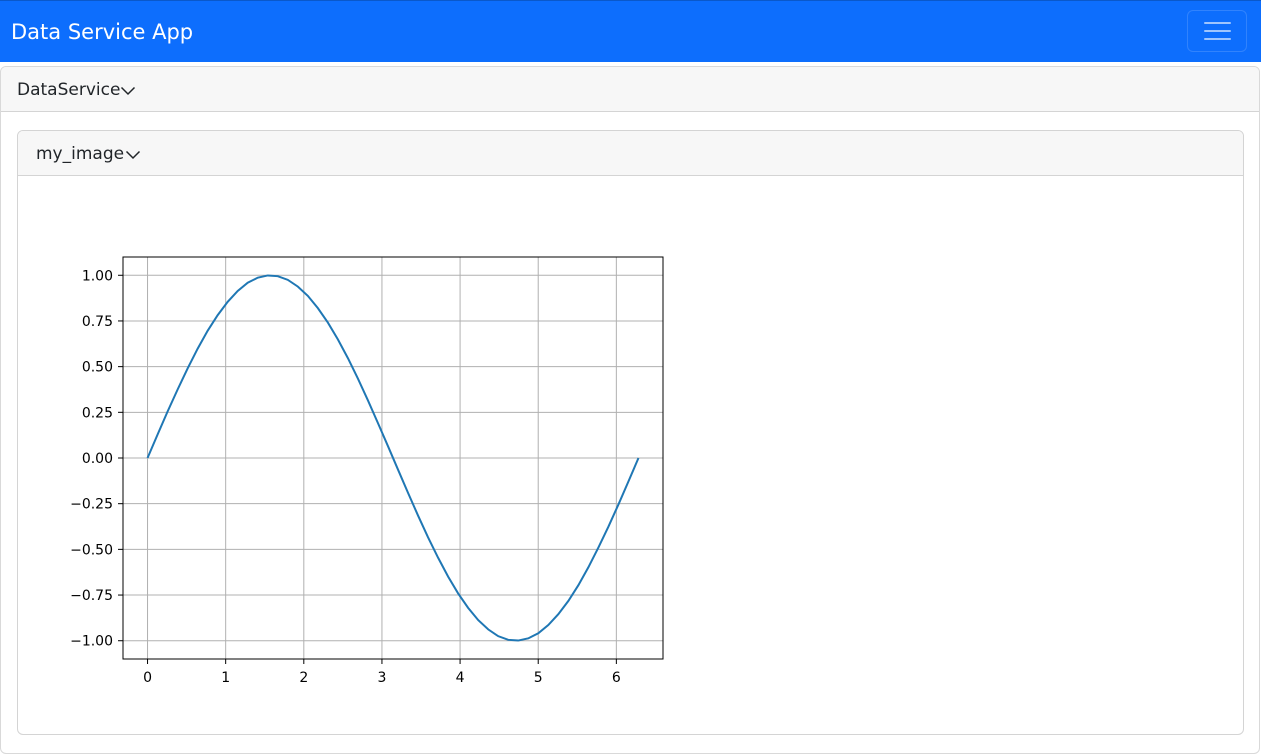 Image resolution: width=1261 pixels, height=755 pixels. What do you see at coordinates (630, 31) in the screenshot?
I see `navbar: Data Service App` at bounding box center [630, 31].